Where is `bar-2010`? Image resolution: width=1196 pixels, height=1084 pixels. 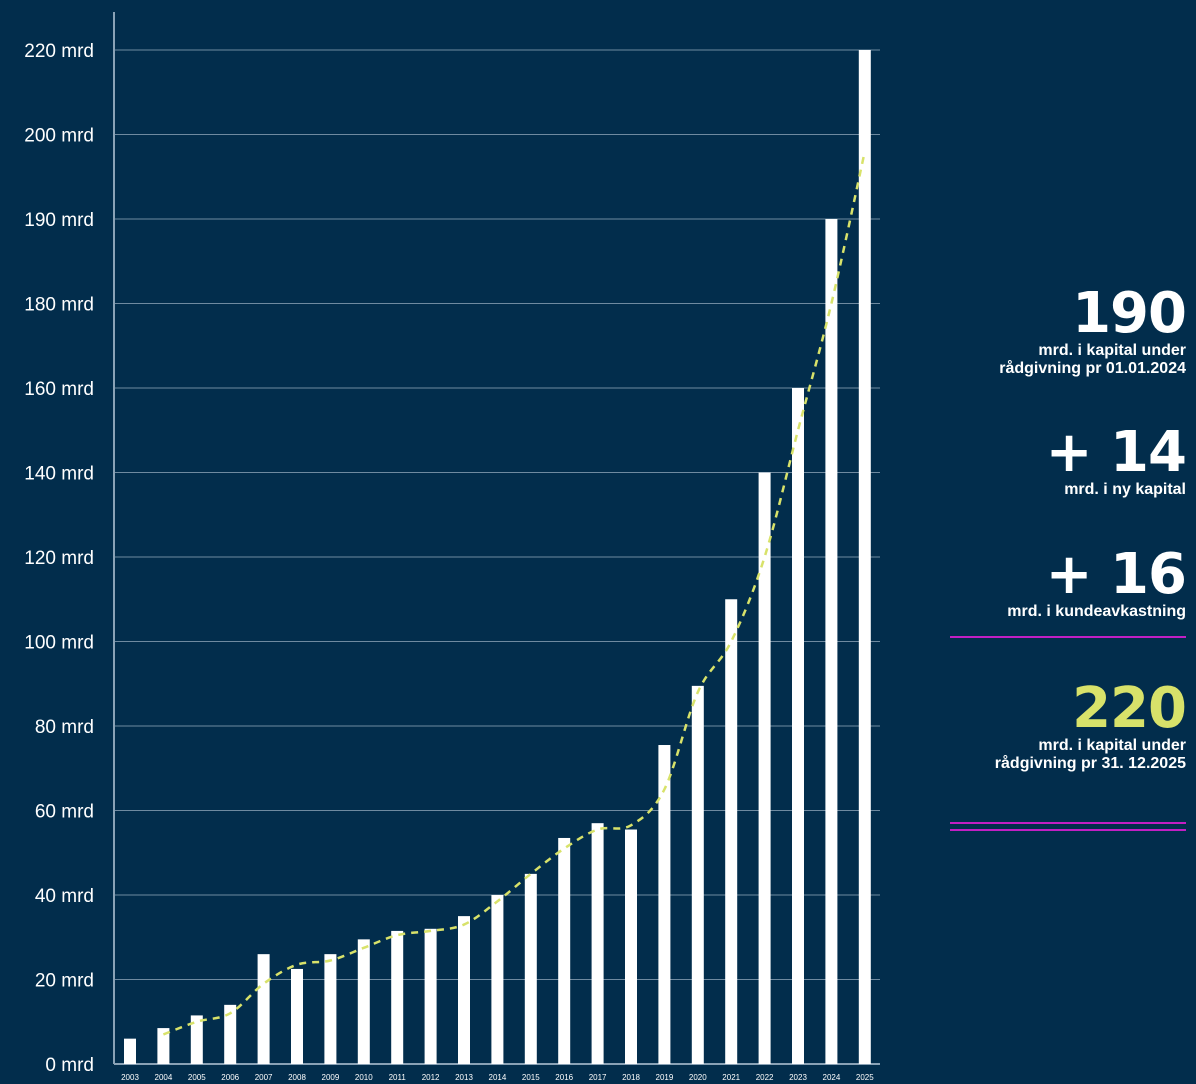 bar-2010 is located at coordinates (363, 1001).